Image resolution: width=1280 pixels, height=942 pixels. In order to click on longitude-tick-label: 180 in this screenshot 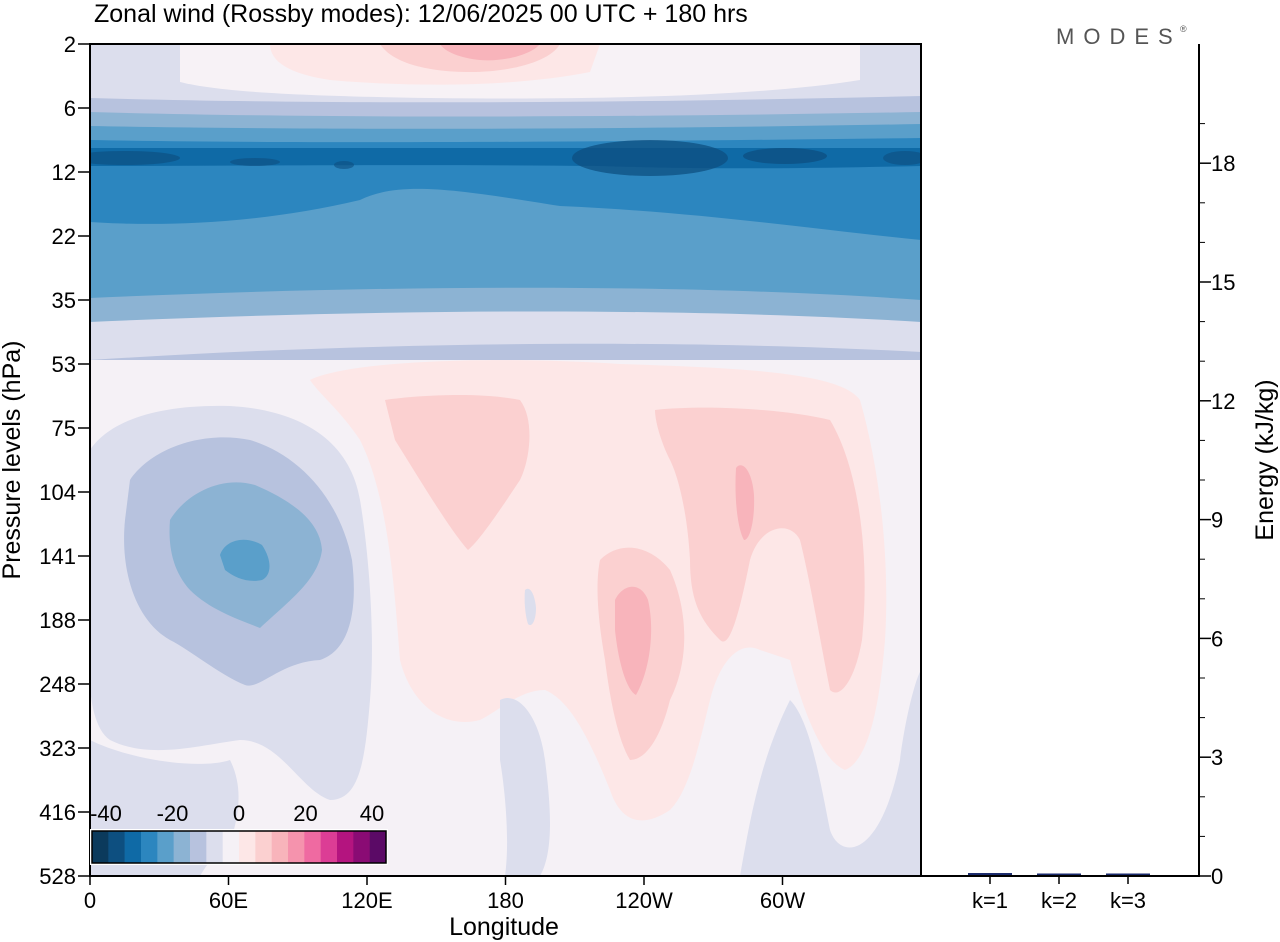, I will do `click(505, 900)`.